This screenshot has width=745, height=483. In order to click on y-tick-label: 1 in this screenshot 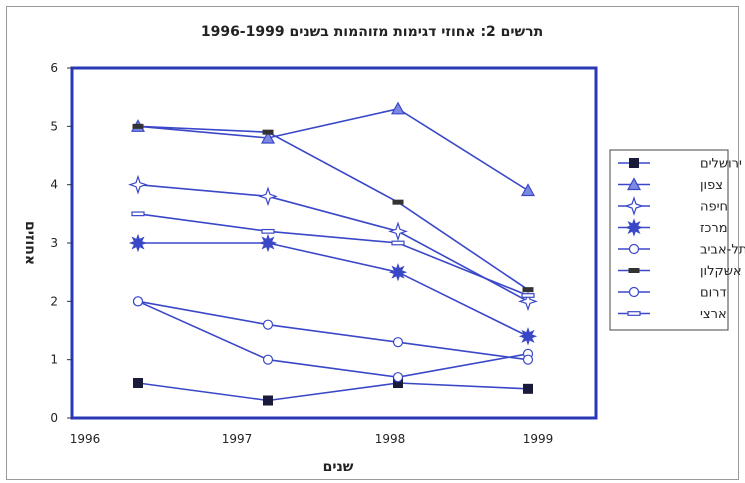, I will do `click(54, 360)`.